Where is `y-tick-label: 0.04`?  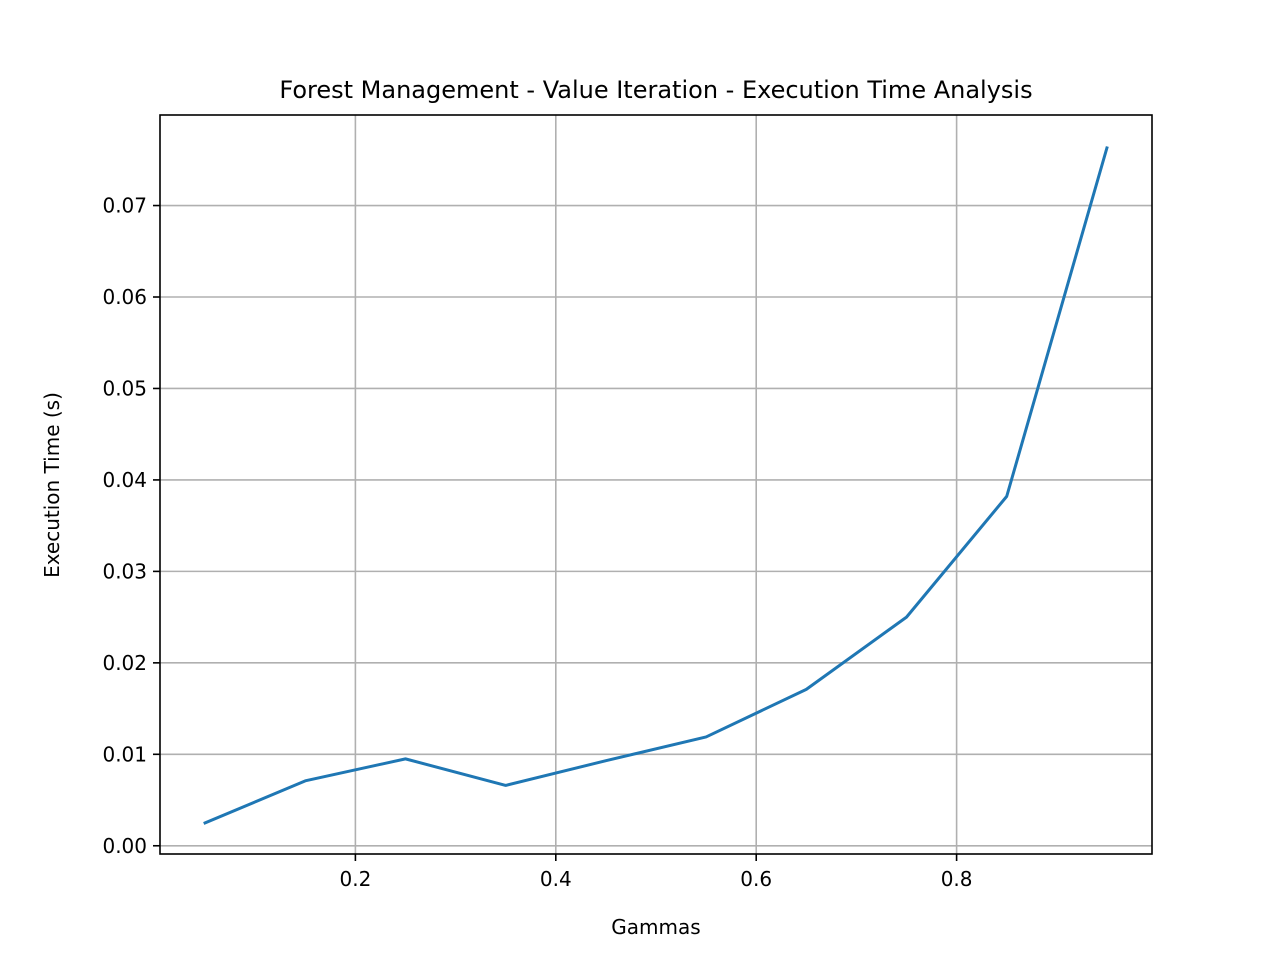
y-tick-label: 0.04 is located at coordinates (124, 480).